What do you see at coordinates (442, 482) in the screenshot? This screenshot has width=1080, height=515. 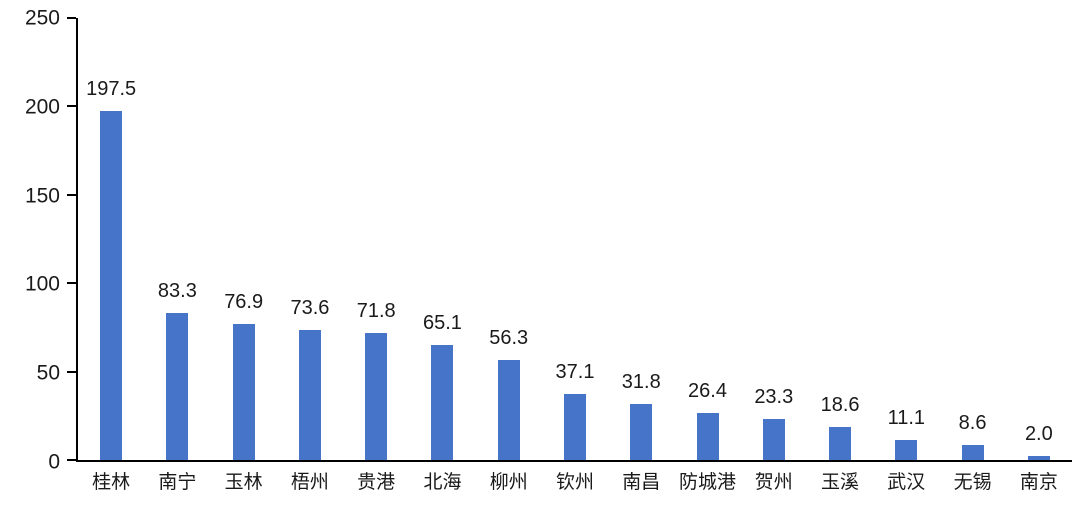 I see `x-axis-label: 北海` at bounding box center [442, 482].